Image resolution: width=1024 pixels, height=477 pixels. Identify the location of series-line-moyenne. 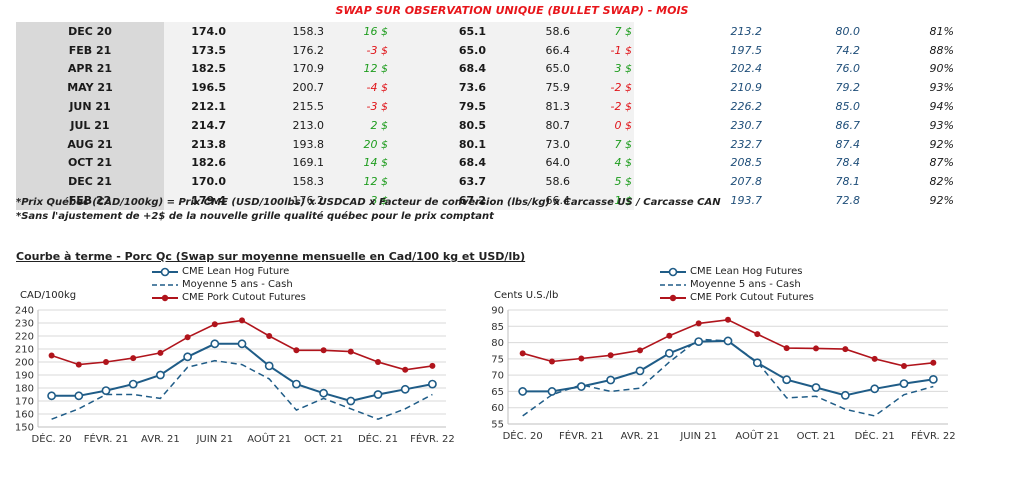
(728, 377).